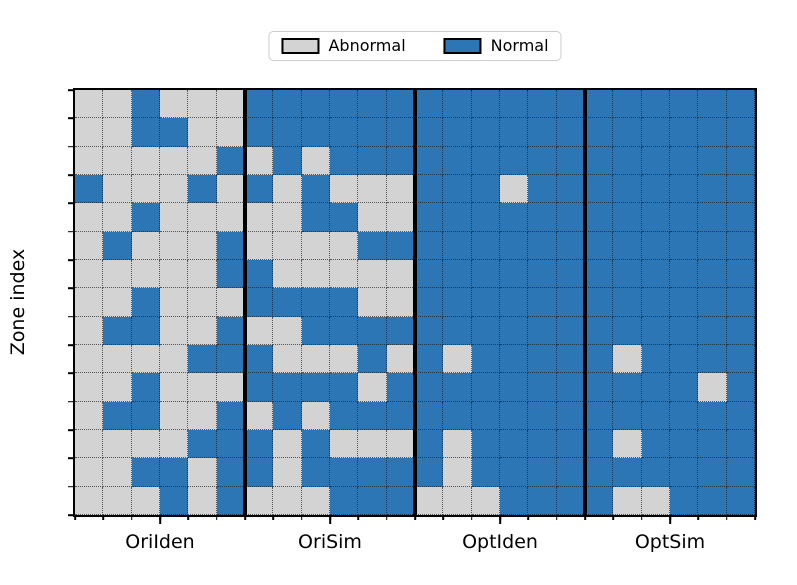 The width and height of the screenshot is (797, 585). What do you see at coordinates (330, 519) in the screenshot?
I see `x-major-tick` at bounding box center [330, 519].